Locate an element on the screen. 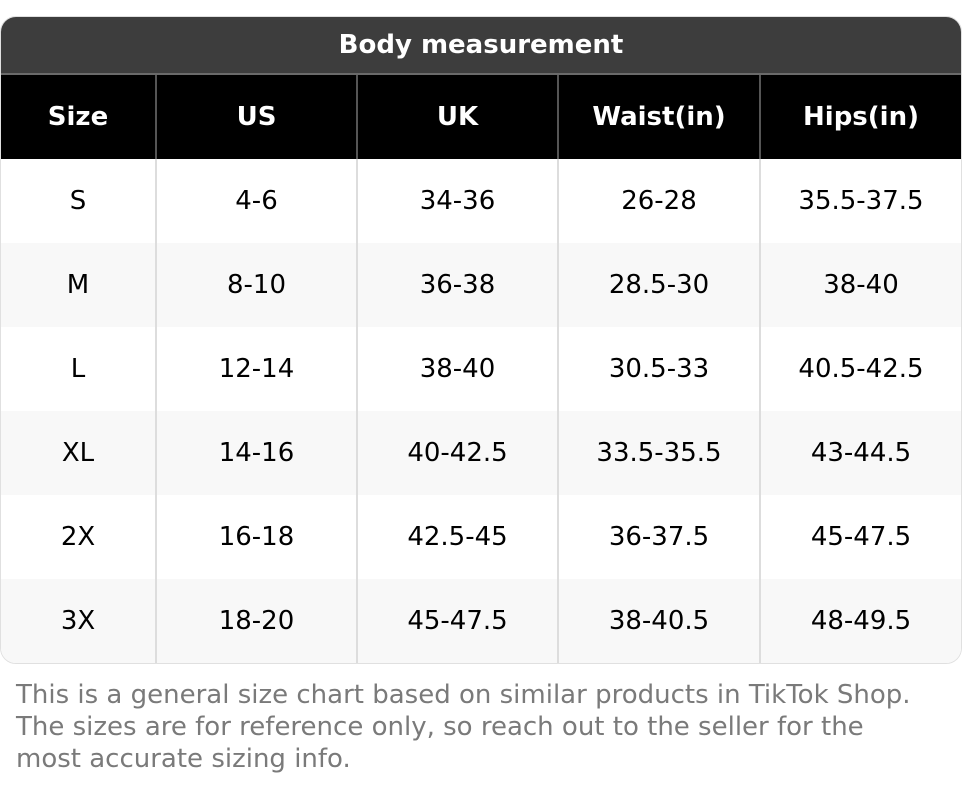  table-cell: M is located at coordinates (78, 285).